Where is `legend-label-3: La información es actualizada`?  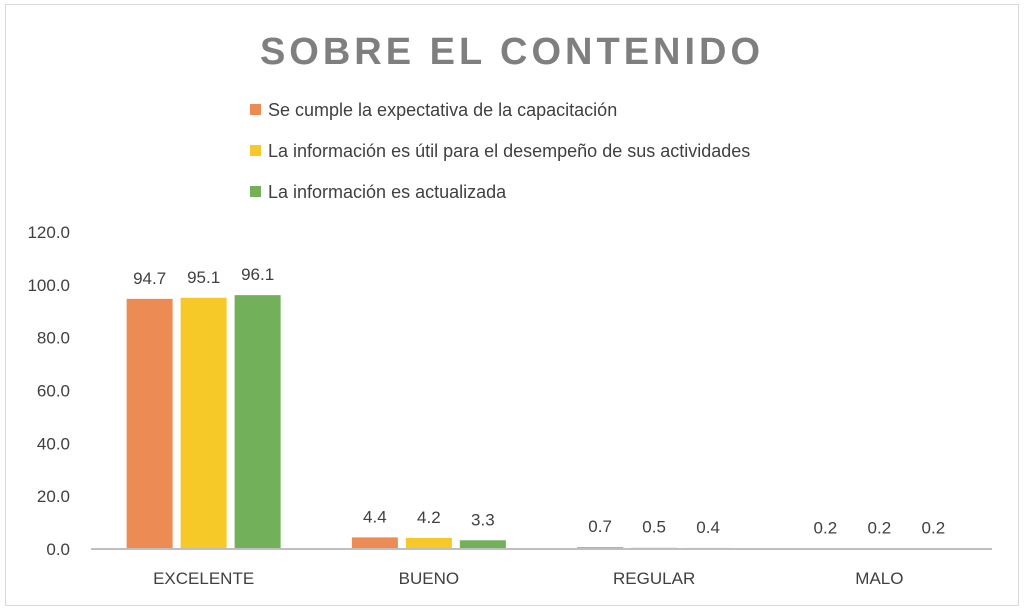
legend-label-3: La información es actualizada is located at coordinates (387, 192).